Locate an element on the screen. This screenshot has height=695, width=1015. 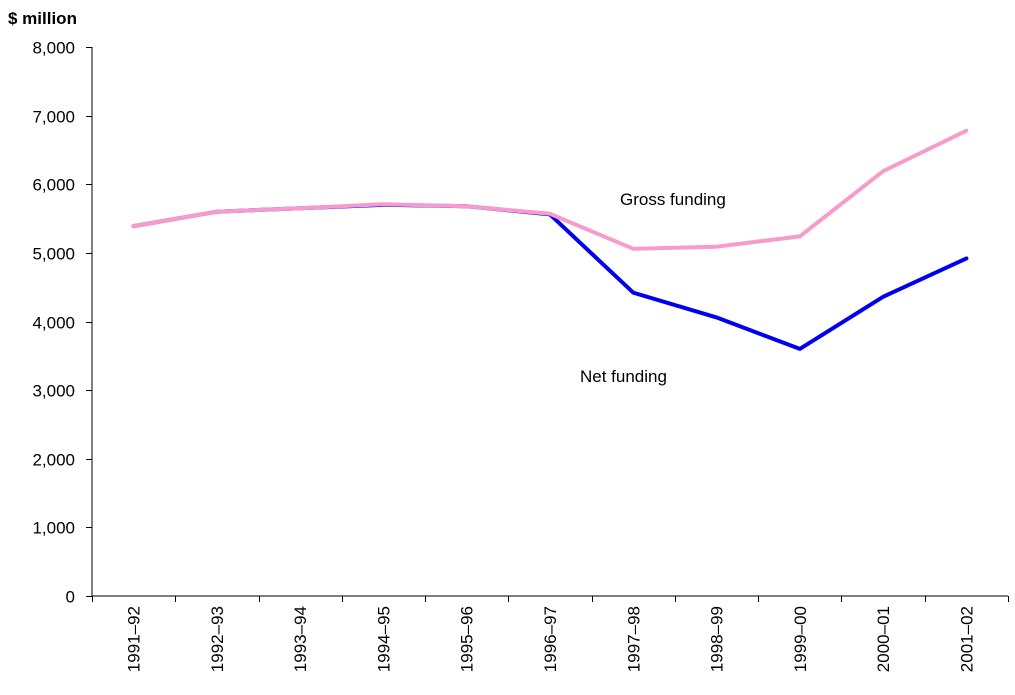
x-tick-label: 1998–99 is located at coordinates (717, 639).